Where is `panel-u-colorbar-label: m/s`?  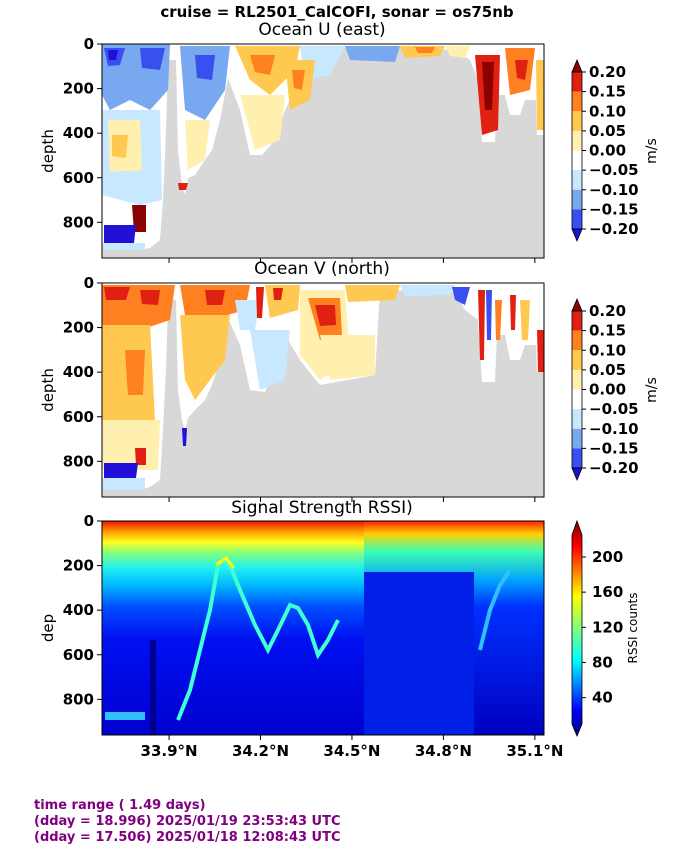 panel-u-colorbar-label: m/s is located at coordinates (652, 151).